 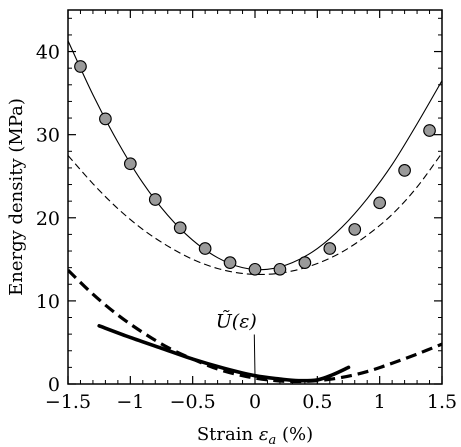 I want to click on annotation-layer: Ũ(ε), so click(x=236, y=342).